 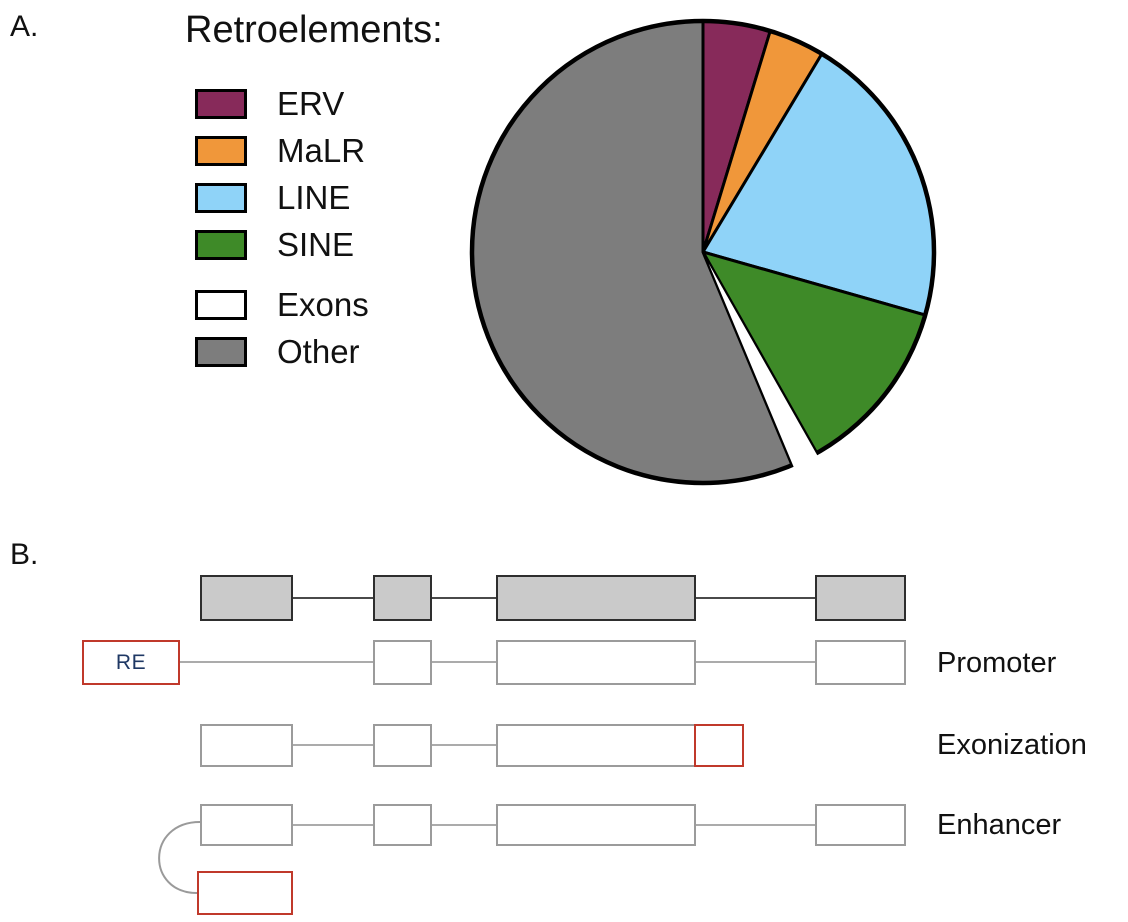 I want to click on legend-label-erv: ERV, so click(x=311, y=103).